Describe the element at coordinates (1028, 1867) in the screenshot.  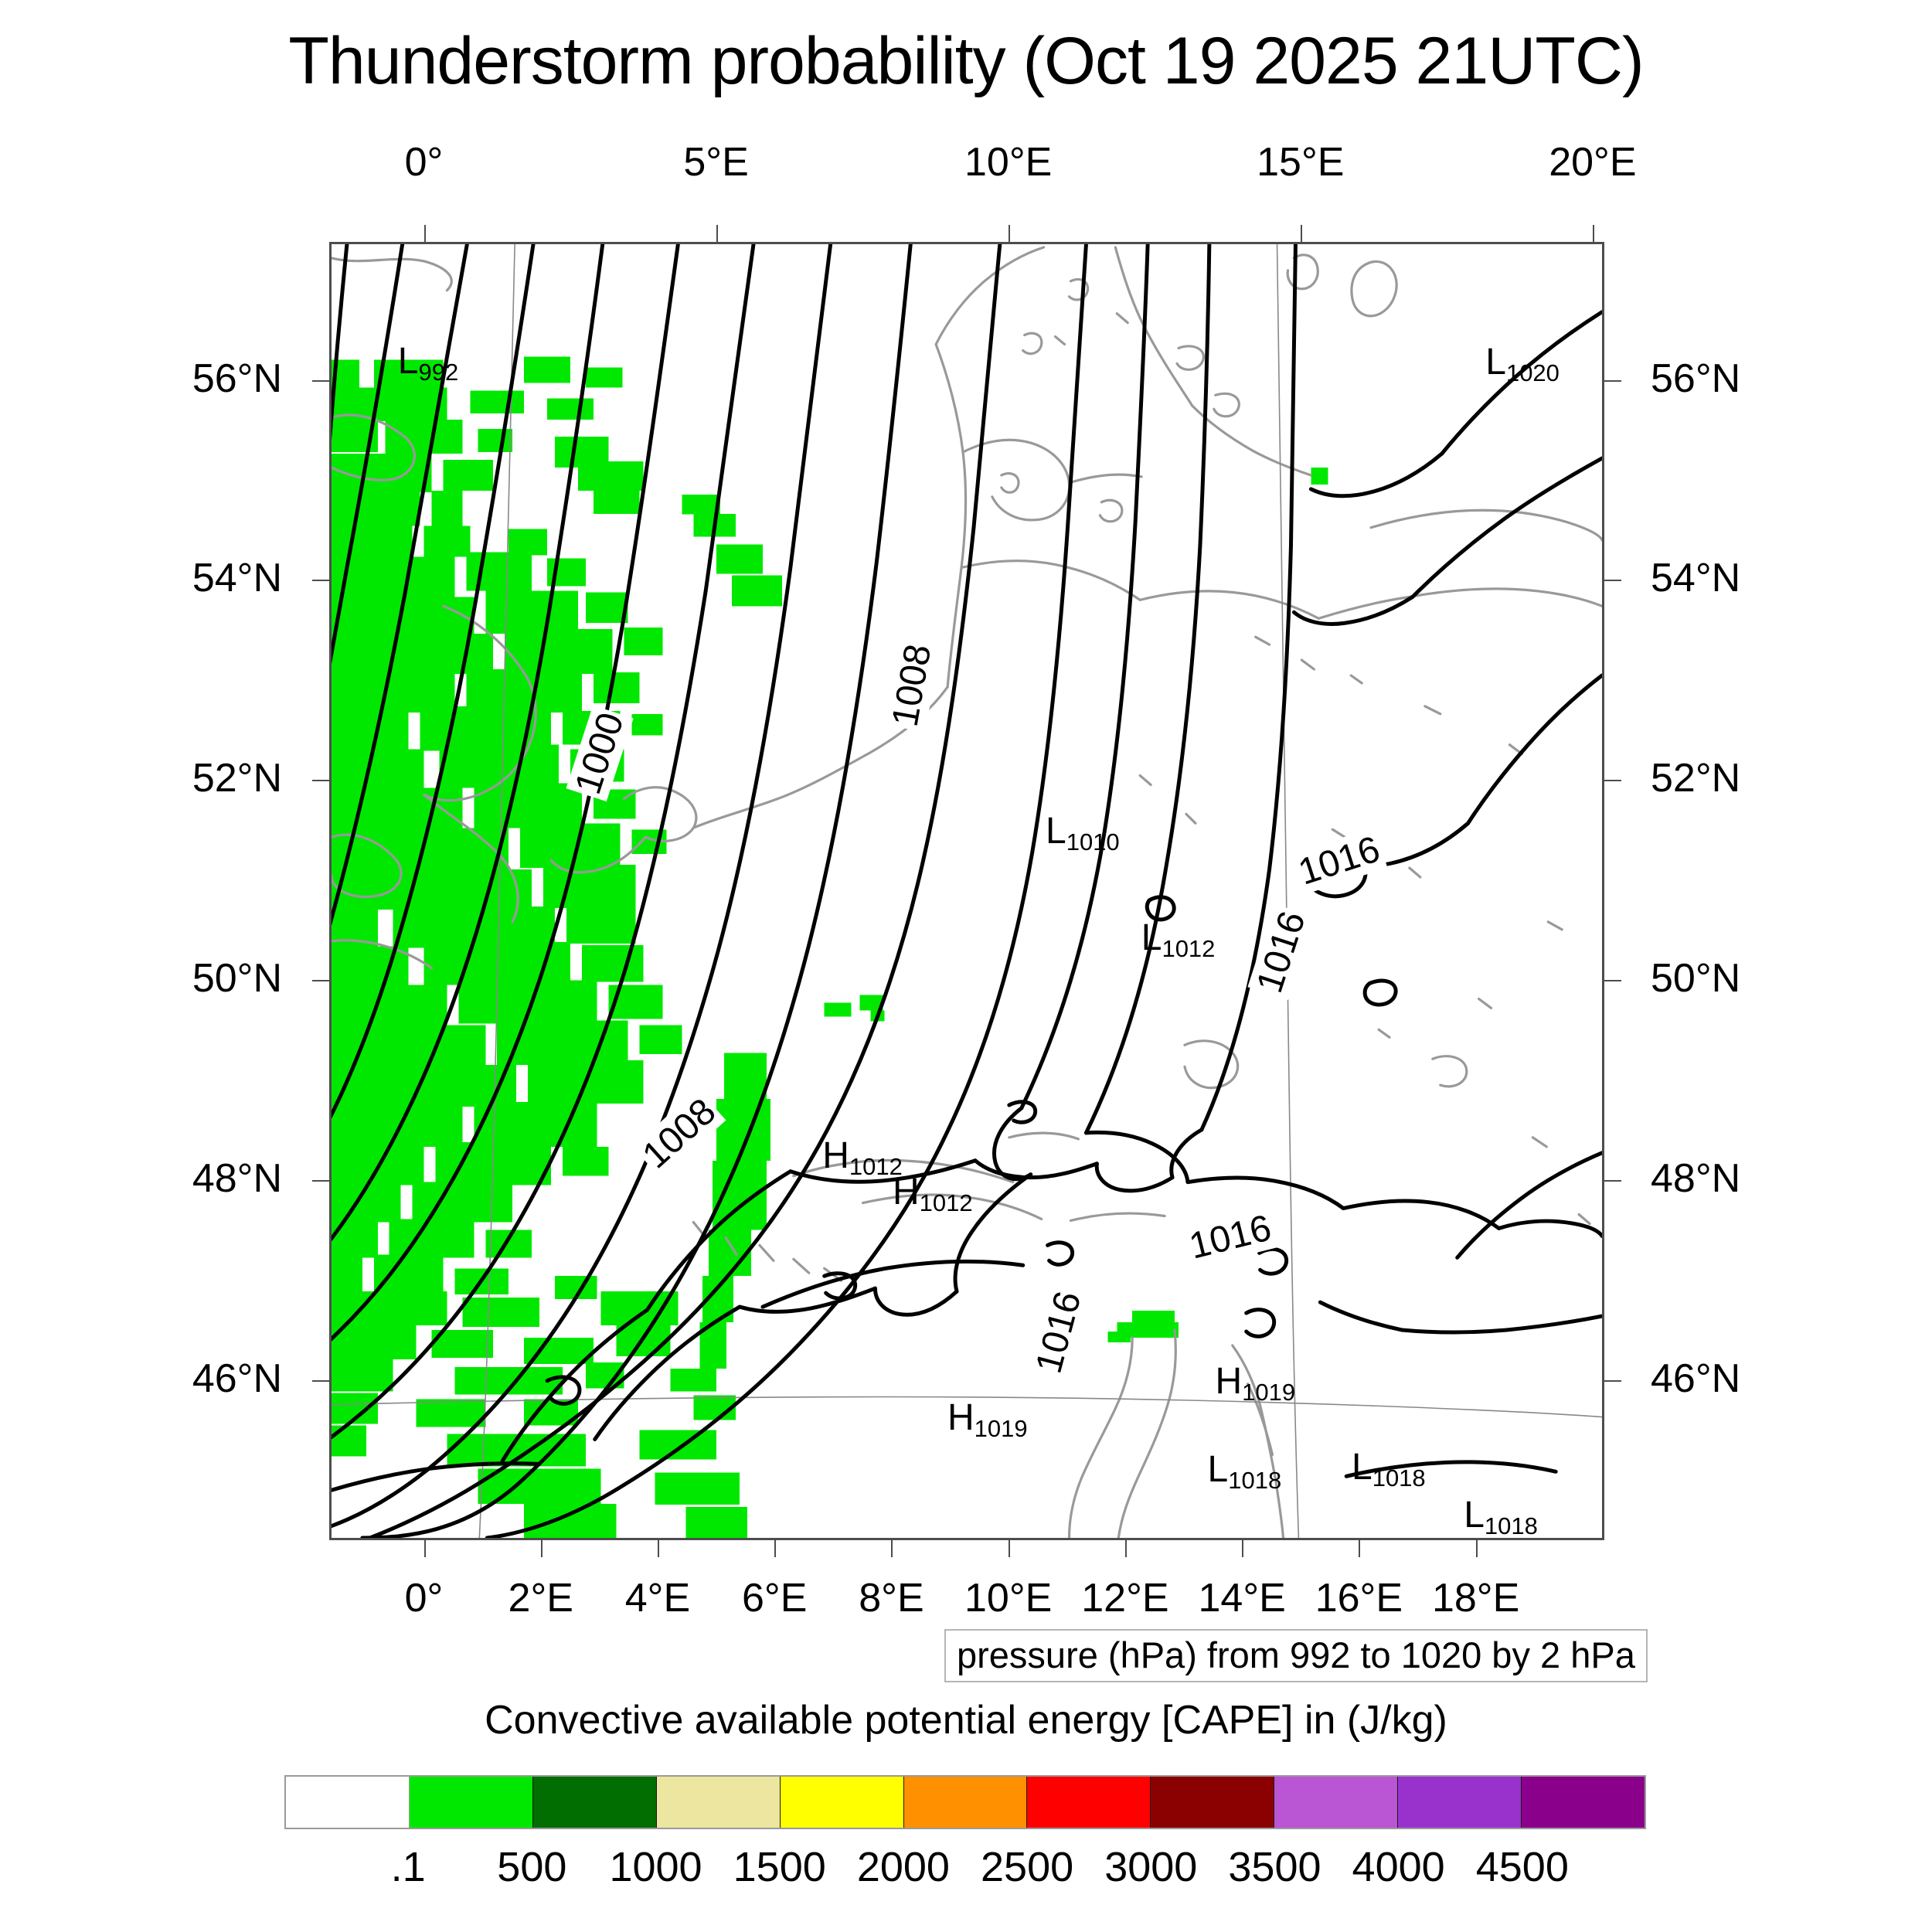
I see `colorbar-tick-label: 2500` at that location.